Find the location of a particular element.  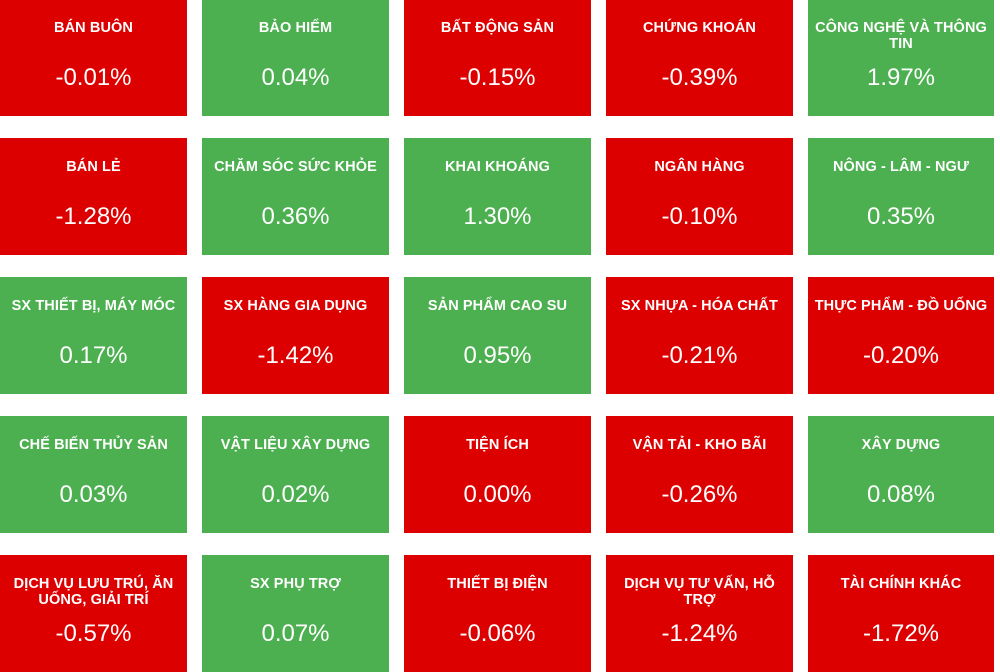

sector-tile-ban-buon: BÁN BUÔN -0.01% is located at coordinates (93, 58).